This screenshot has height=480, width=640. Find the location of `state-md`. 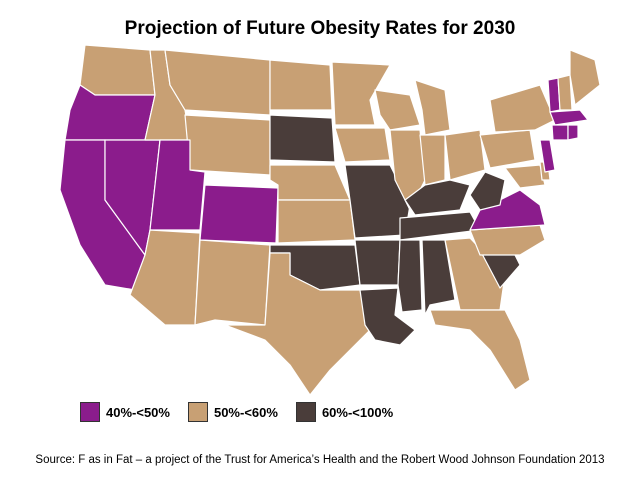

state-md is located at coordinates (525, 176).